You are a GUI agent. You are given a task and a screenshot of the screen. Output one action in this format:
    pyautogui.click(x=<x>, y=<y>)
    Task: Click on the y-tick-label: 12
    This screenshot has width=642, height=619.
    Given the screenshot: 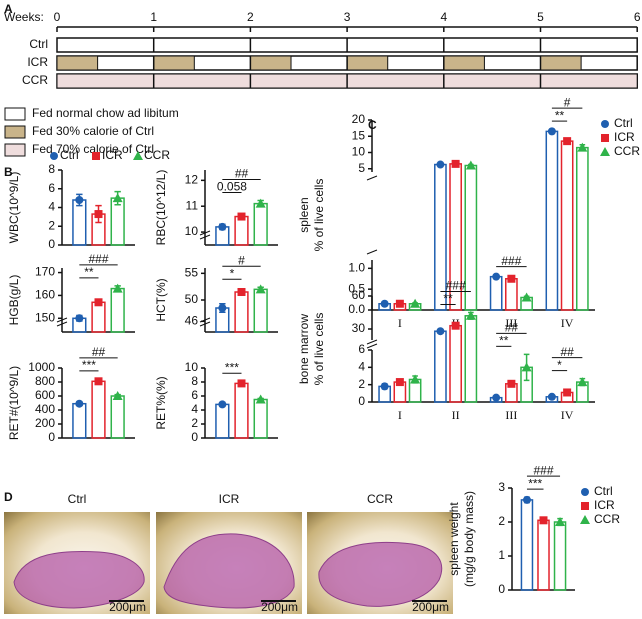 What is the action you would take?
    pyautogui.click(x=192, y=180)
    